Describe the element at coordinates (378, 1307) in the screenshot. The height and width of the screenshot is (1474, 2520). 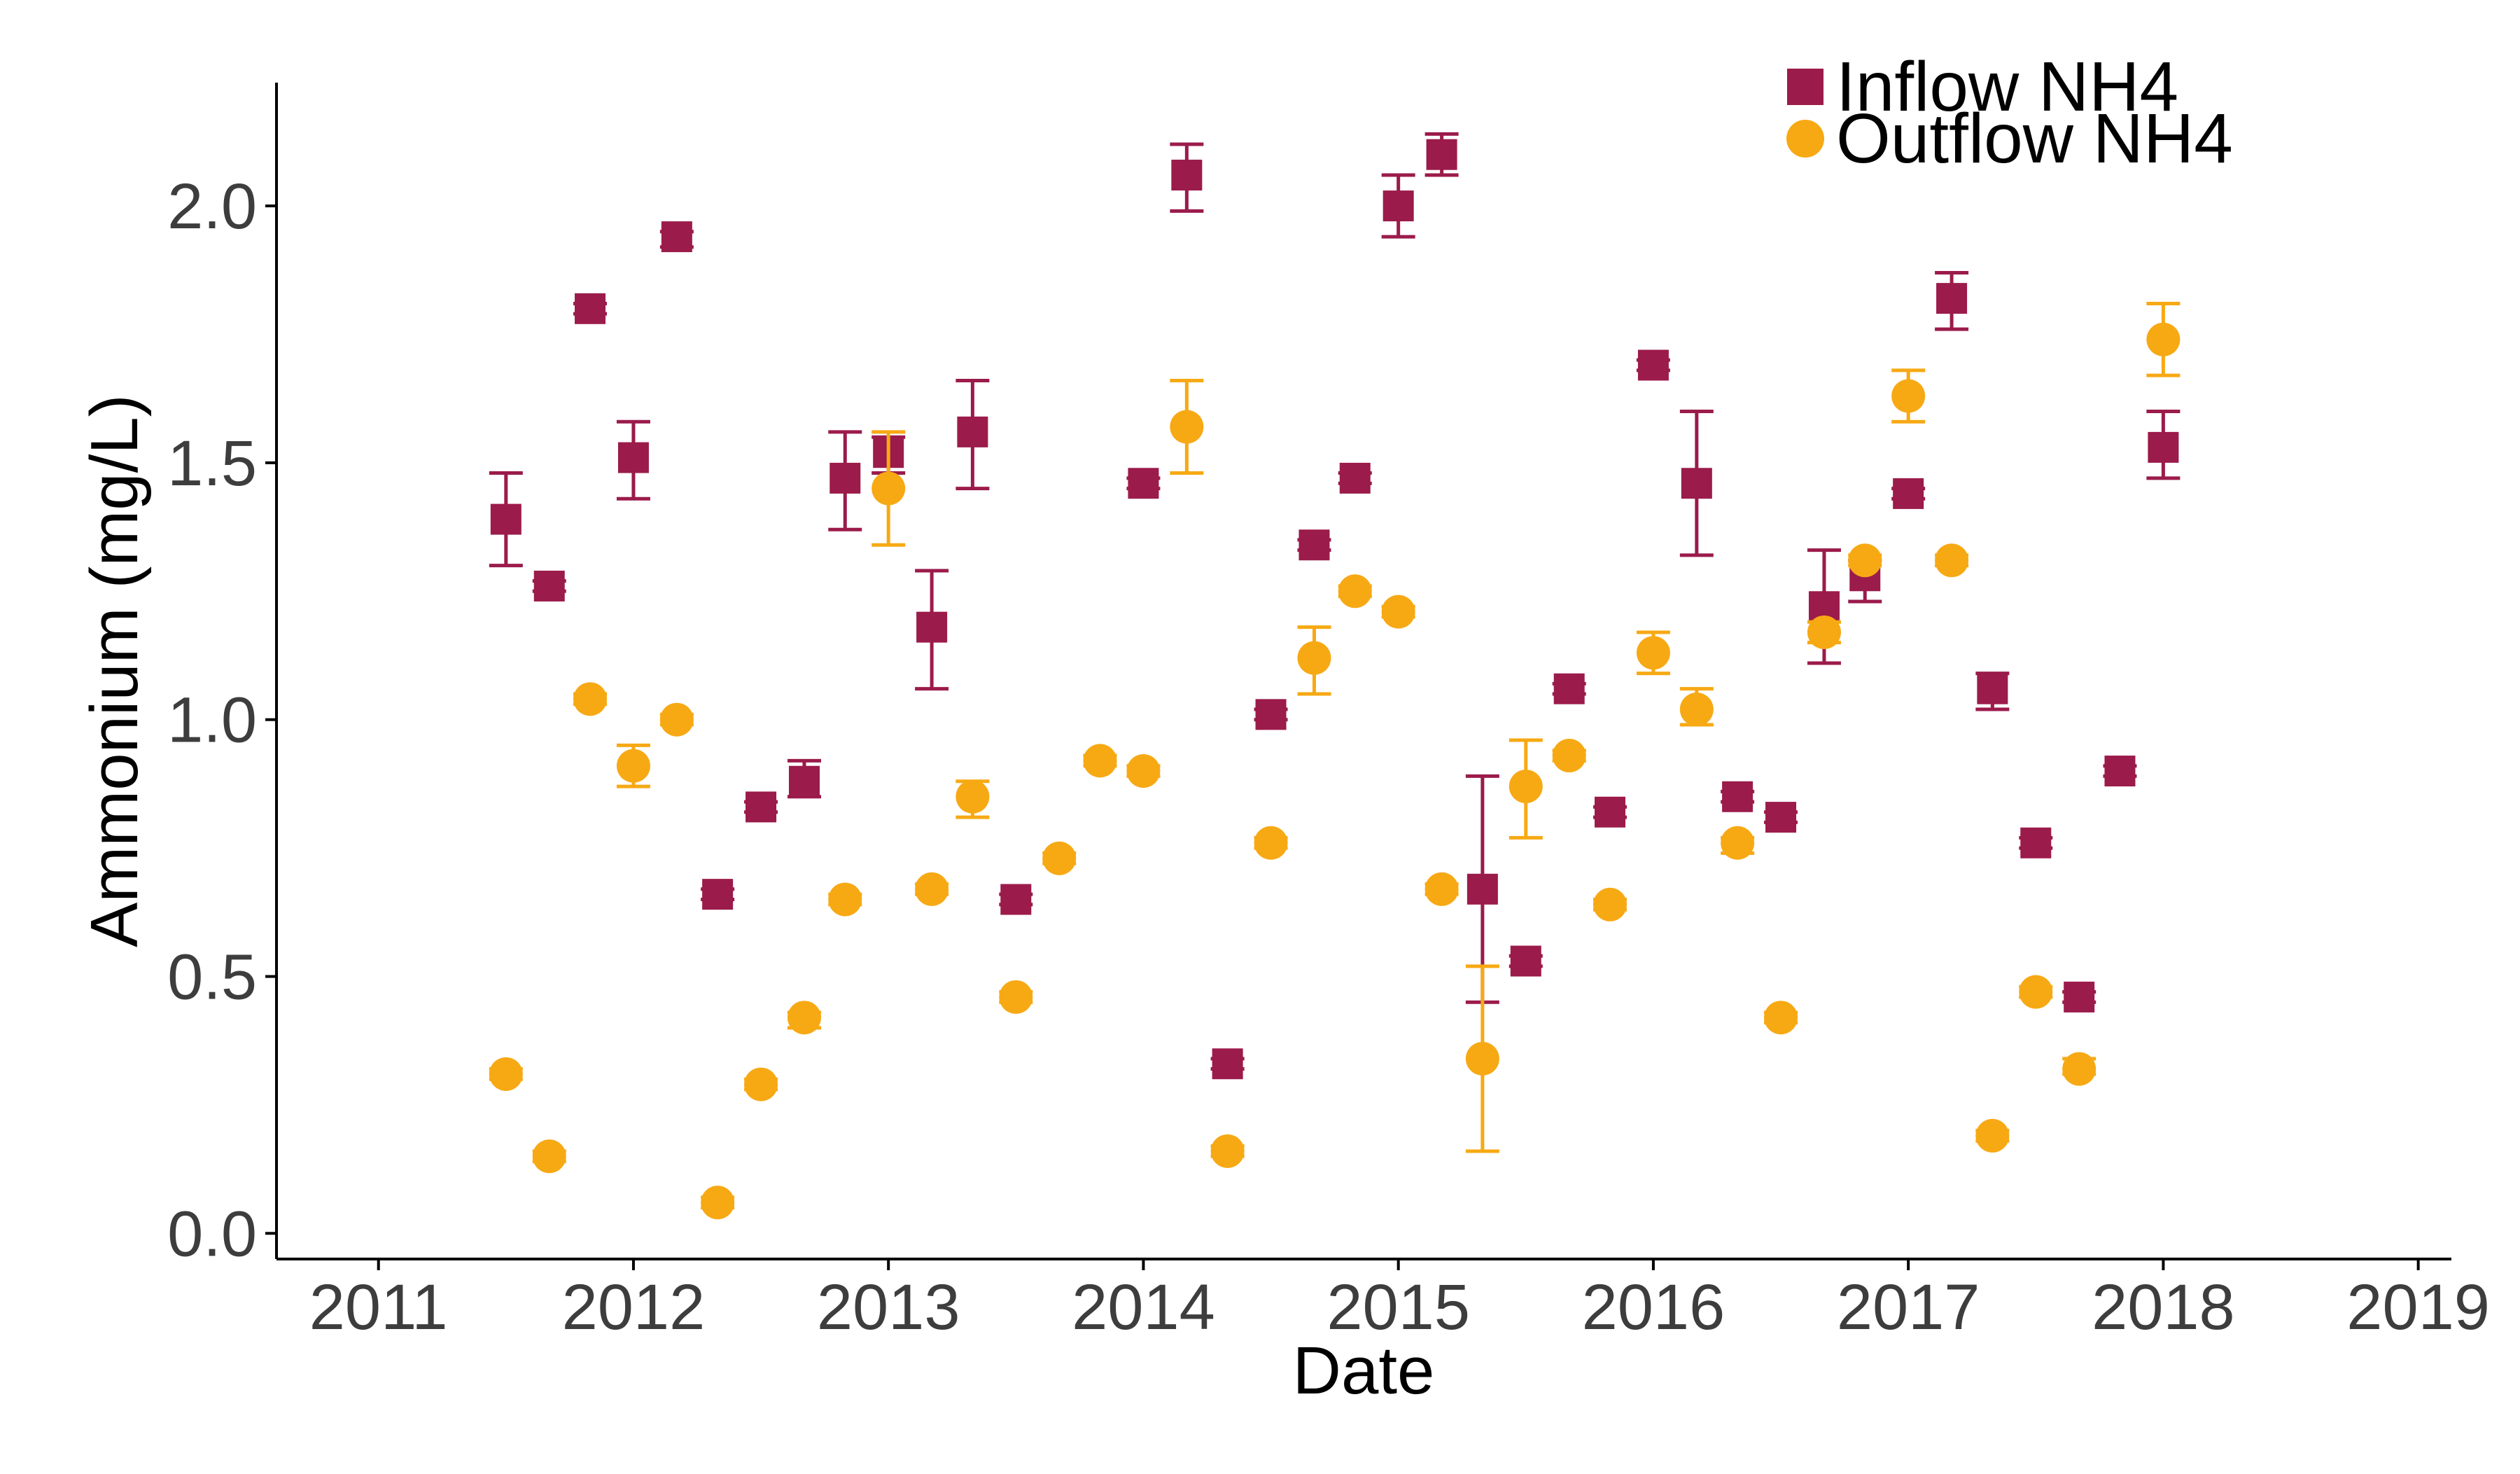
I see `x-tick-label: 2011` at that location.